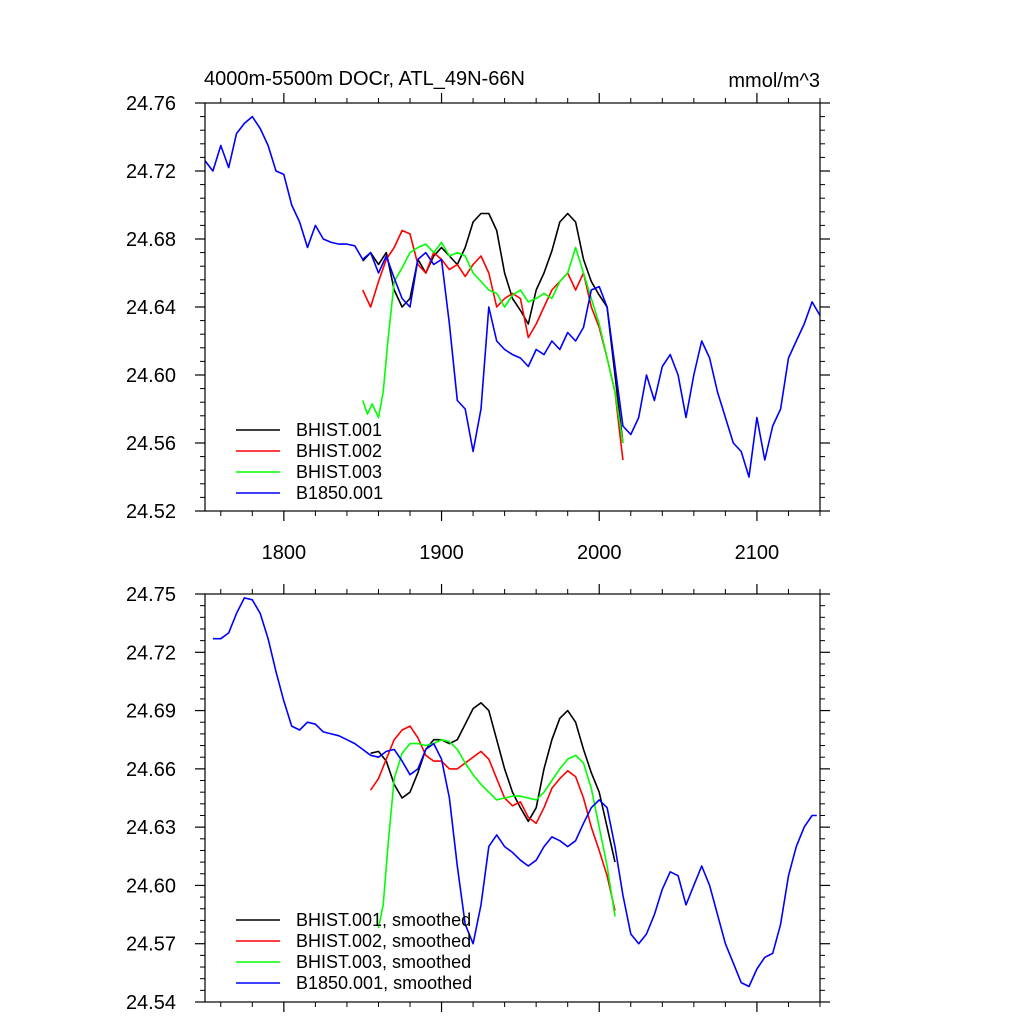 The image size is (1024, 1024). What do you see at coordinates (339, 472) in the screenshot?
I see `legend-label: BHIST.003` at bounding box center [339, 472].